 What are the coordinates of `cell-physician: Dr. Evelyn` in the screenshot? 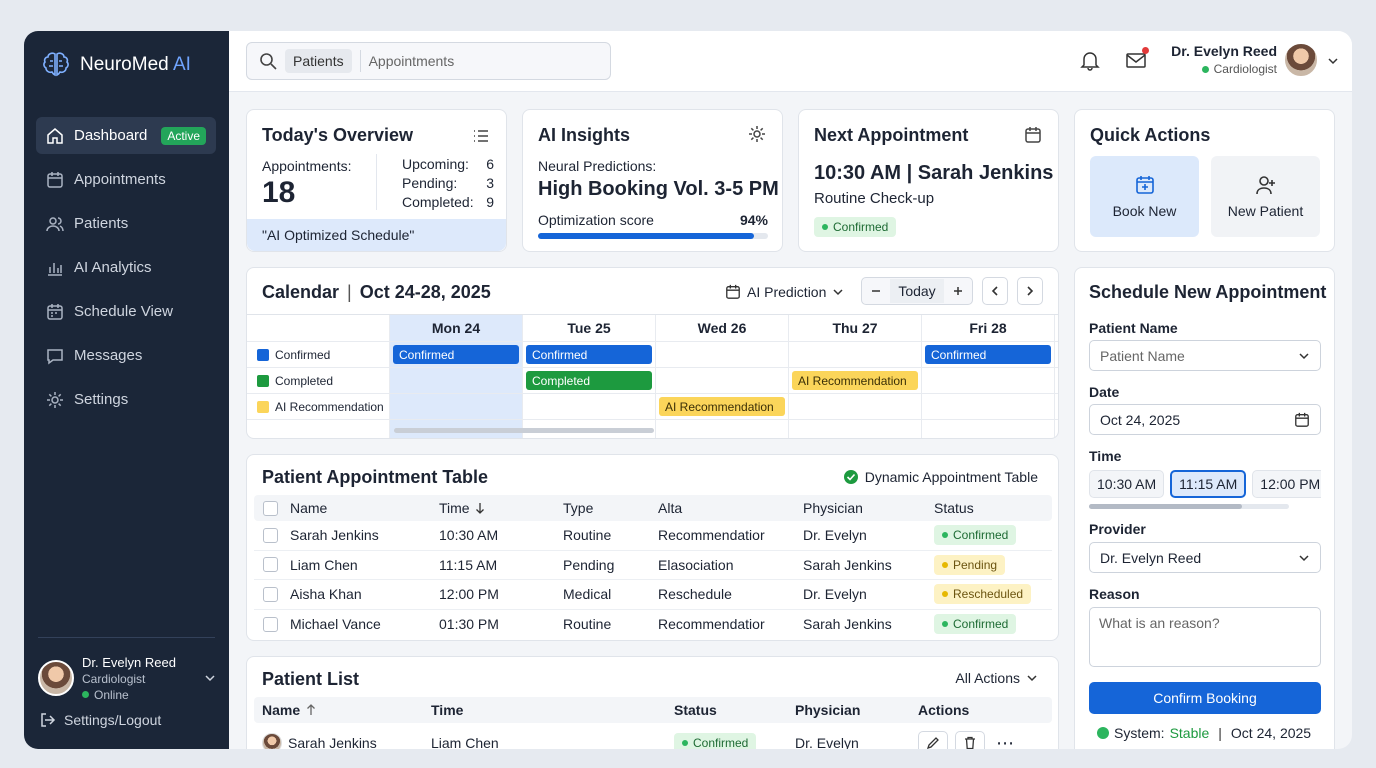 It's located at (835, 535).